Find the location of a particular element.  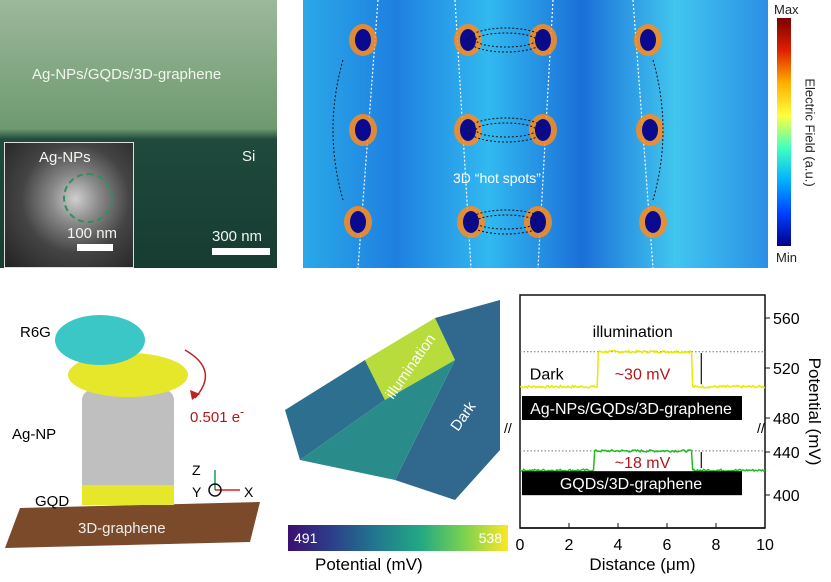

gqd-layer is located at coordinates (128, 495).